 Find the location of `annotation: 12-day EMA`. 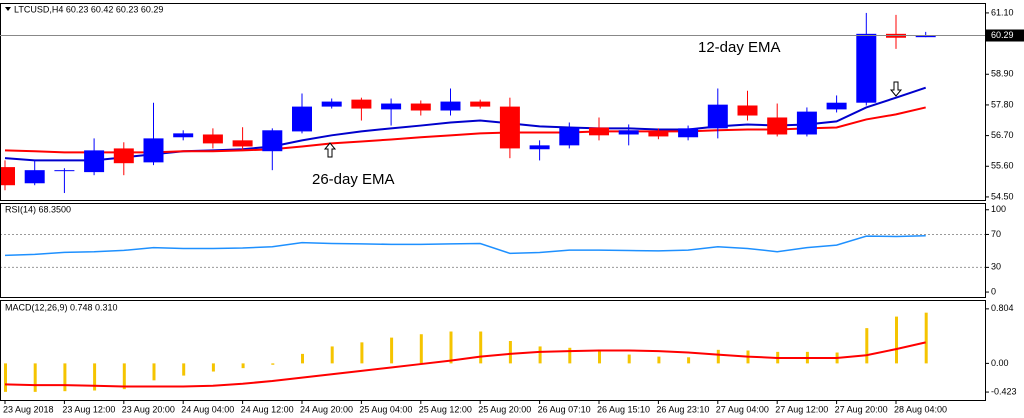

annotation: 12-day EMA is located at coordinates (739, 47).